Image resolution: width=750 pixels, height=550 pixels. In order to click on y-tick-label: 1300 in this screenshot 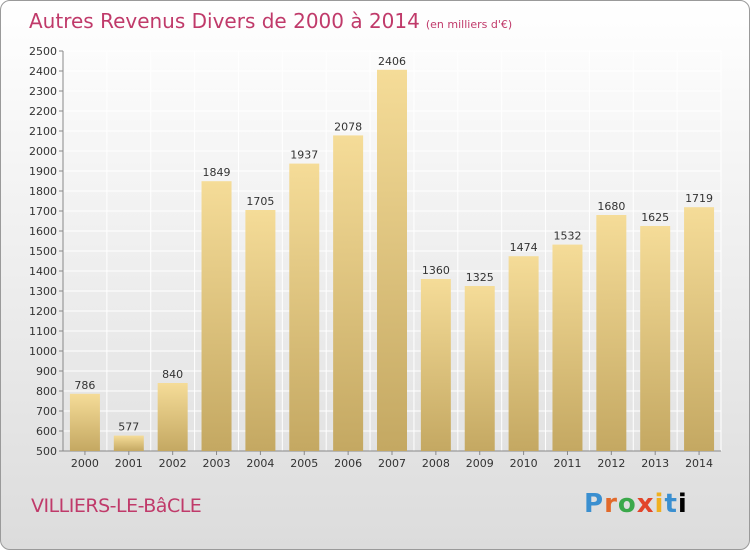, I will do `click(43, 291)`.